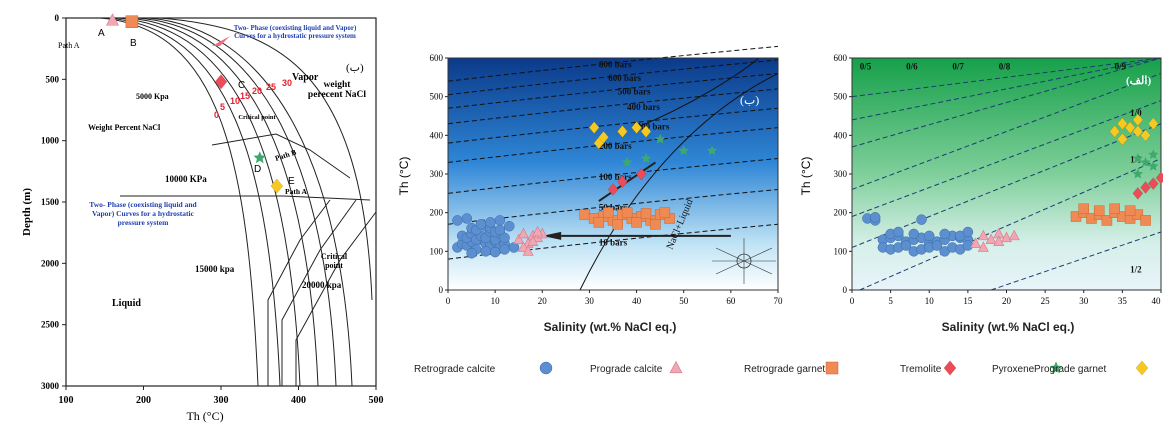  I want to click on x-tick-label: 25, so click(1046, 301).